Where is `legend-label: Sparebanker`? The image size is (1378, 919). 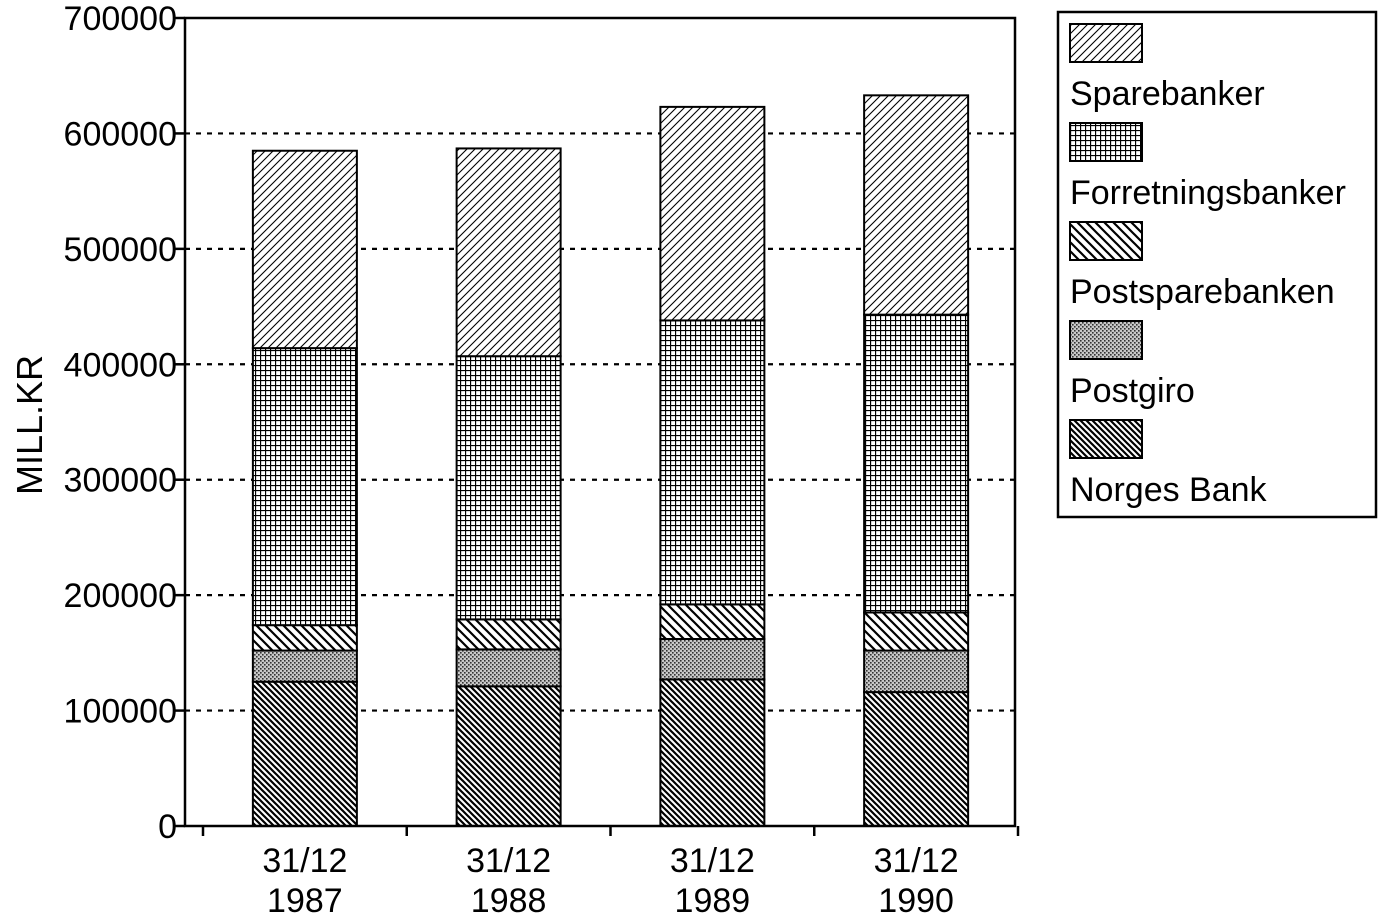
legend-label: Sparebanker is located at coordinates (1167, 94).